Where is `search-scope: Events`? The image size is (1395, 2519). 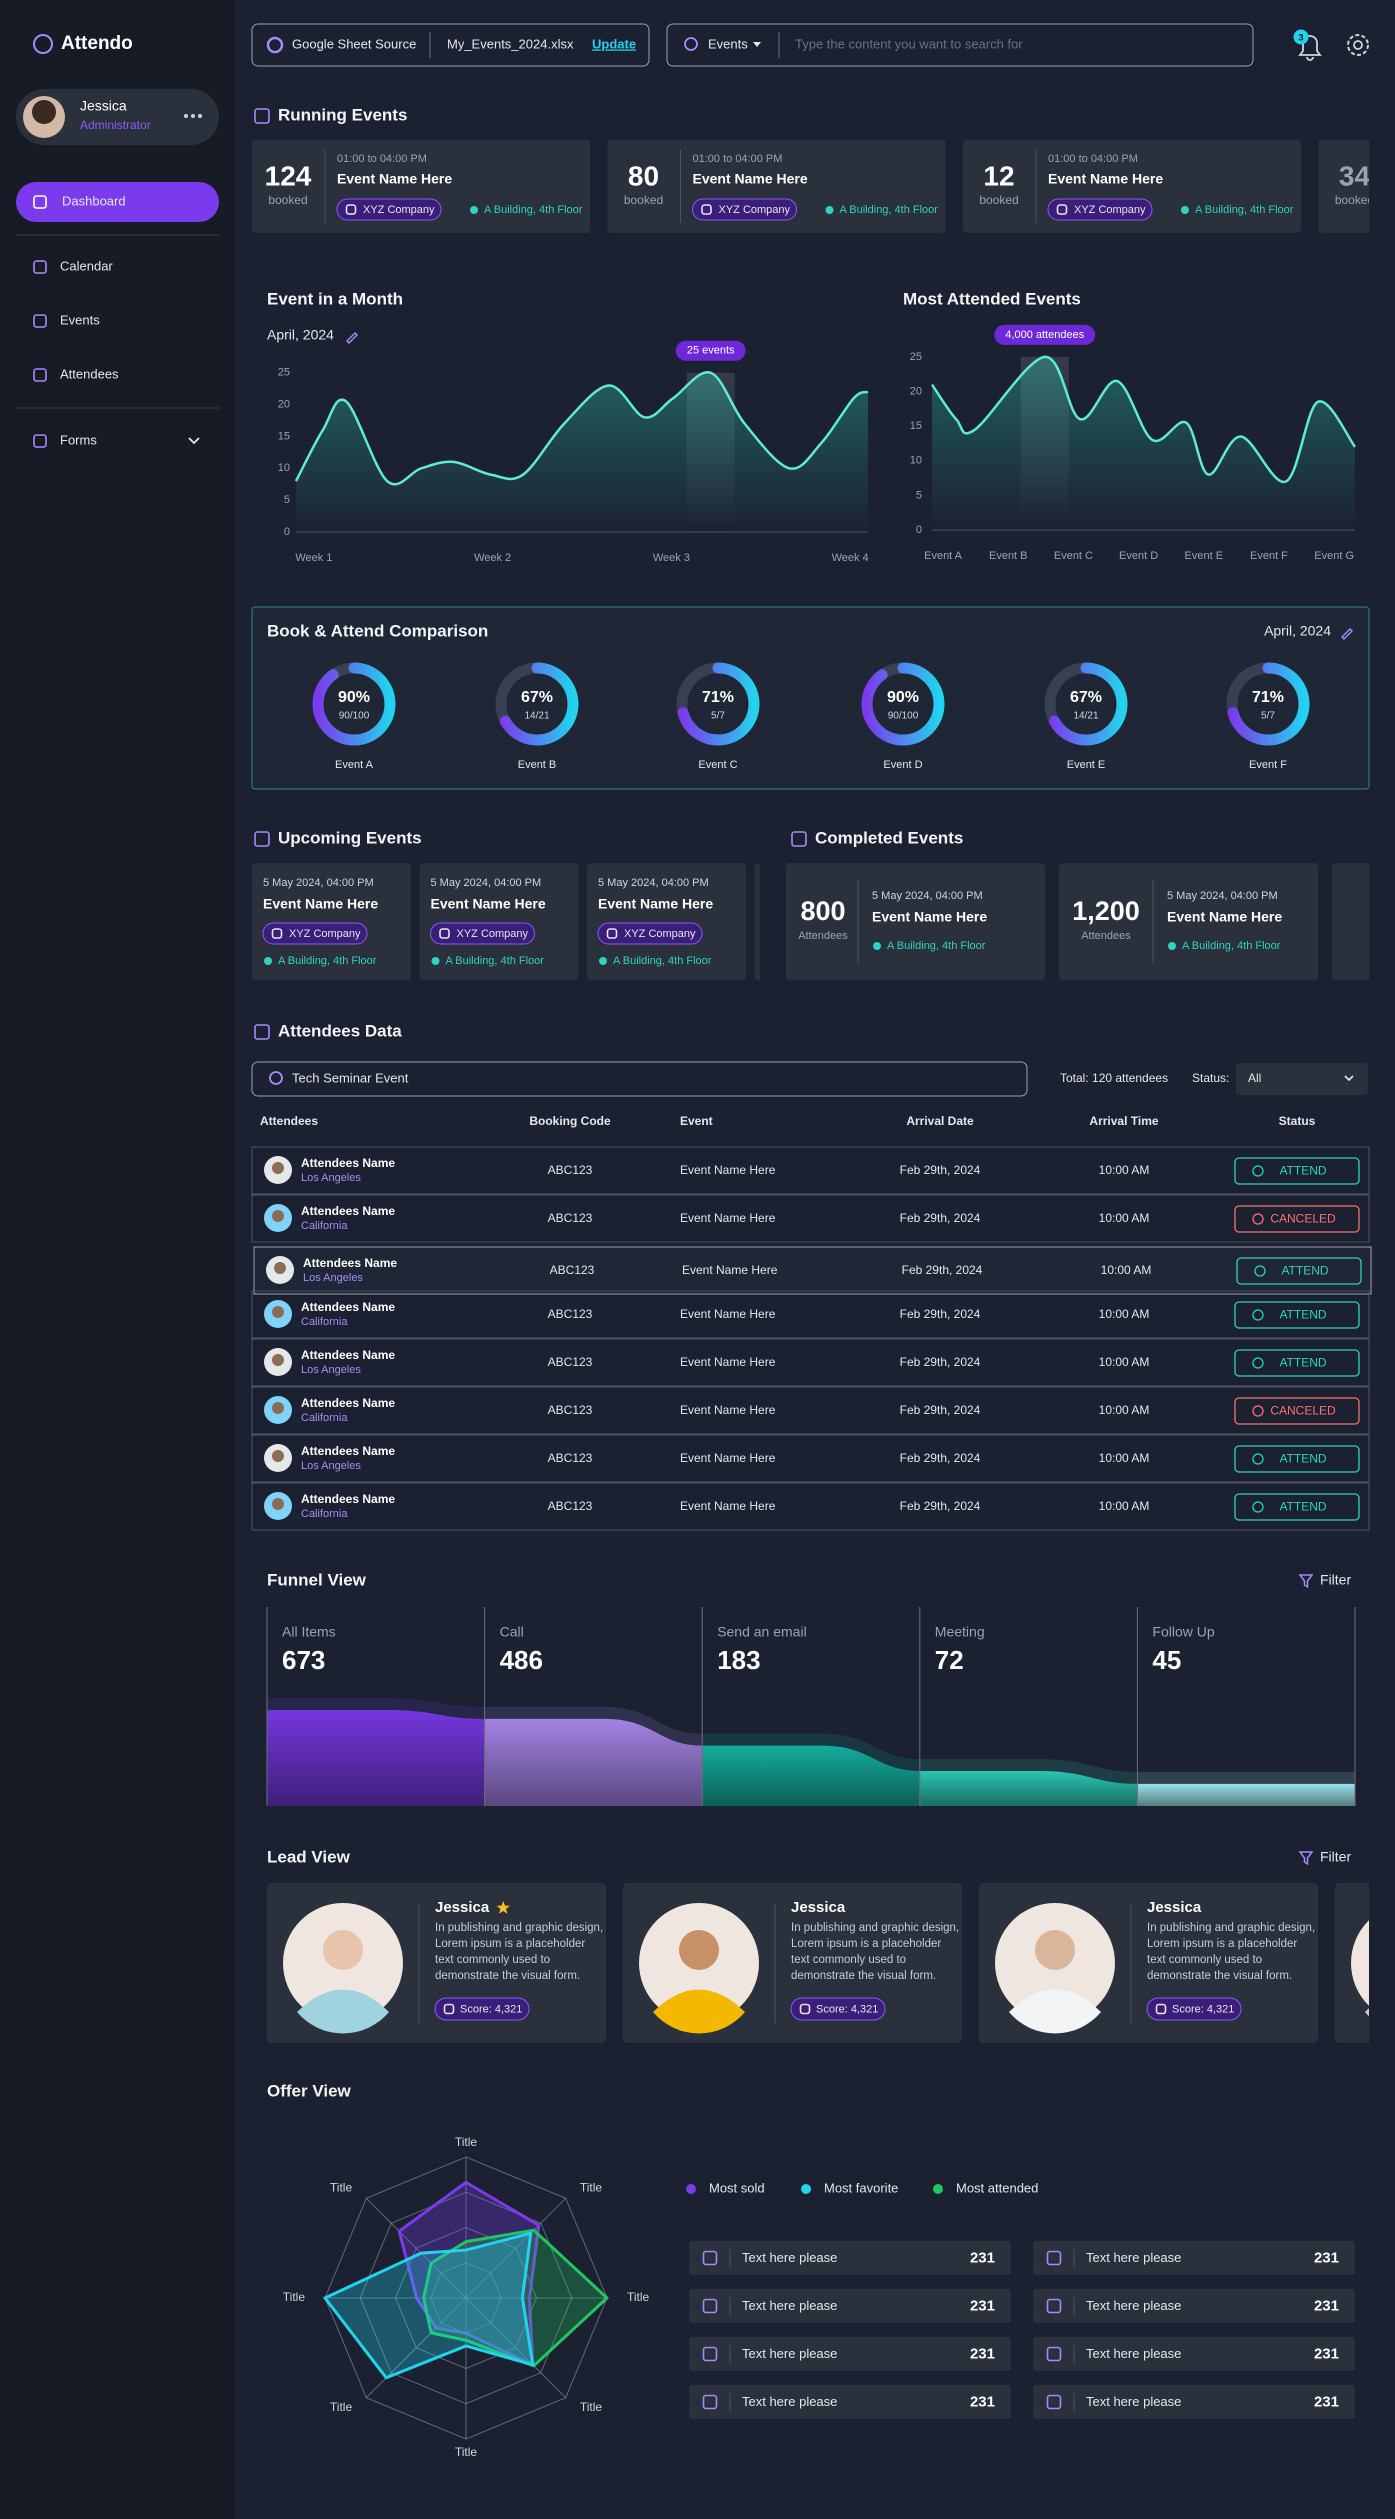 search-scope: Events is located at coordinates (728, 43).